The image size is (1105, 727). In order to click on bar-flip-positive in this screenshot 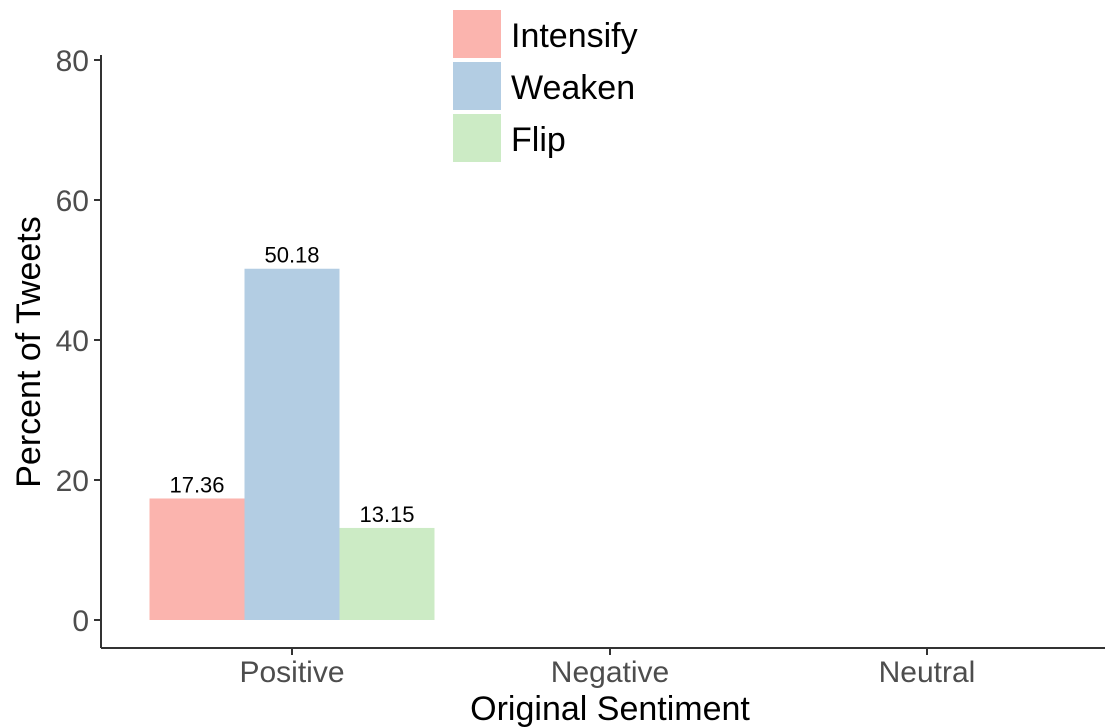, I will do `click(387, 573)`.